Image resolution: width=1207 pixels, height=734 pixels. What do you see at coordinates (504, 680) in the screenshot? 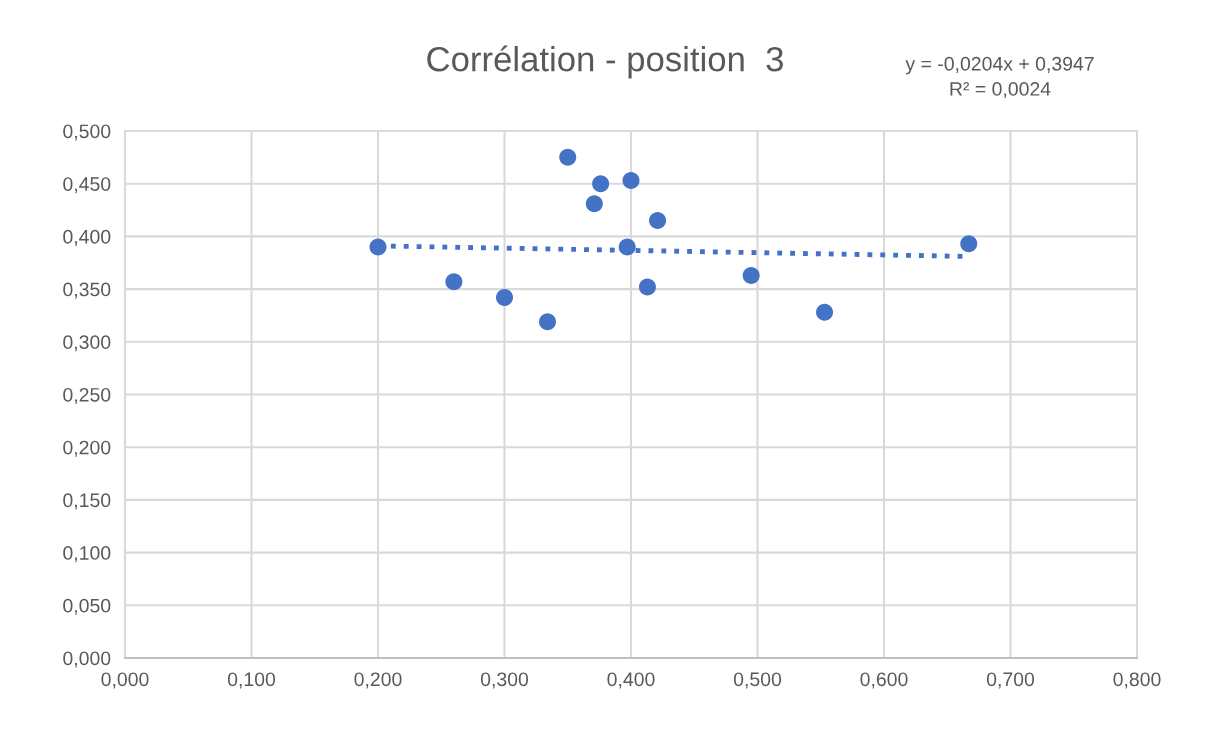
I see `x-tick-label: 0,300` at bounding box center [504, 680].